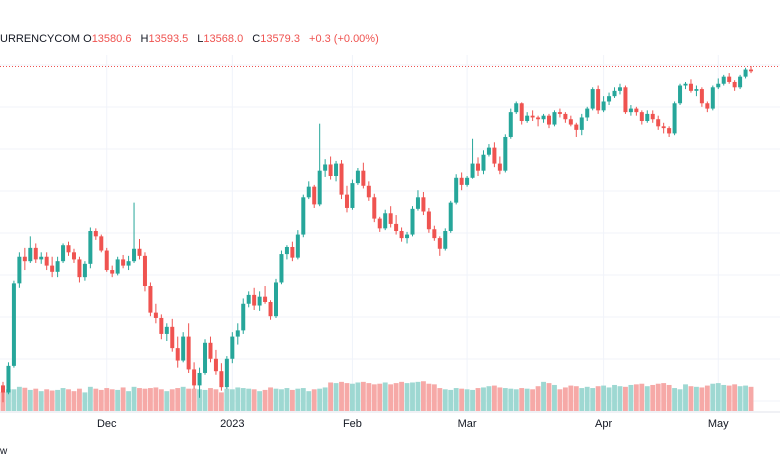  What do you see at coordinates (413, 424) in the screenshot?
I see `x-axis-ticks: Dec 2023 Feb Mar Apr May` at bounding box center [413, 424].